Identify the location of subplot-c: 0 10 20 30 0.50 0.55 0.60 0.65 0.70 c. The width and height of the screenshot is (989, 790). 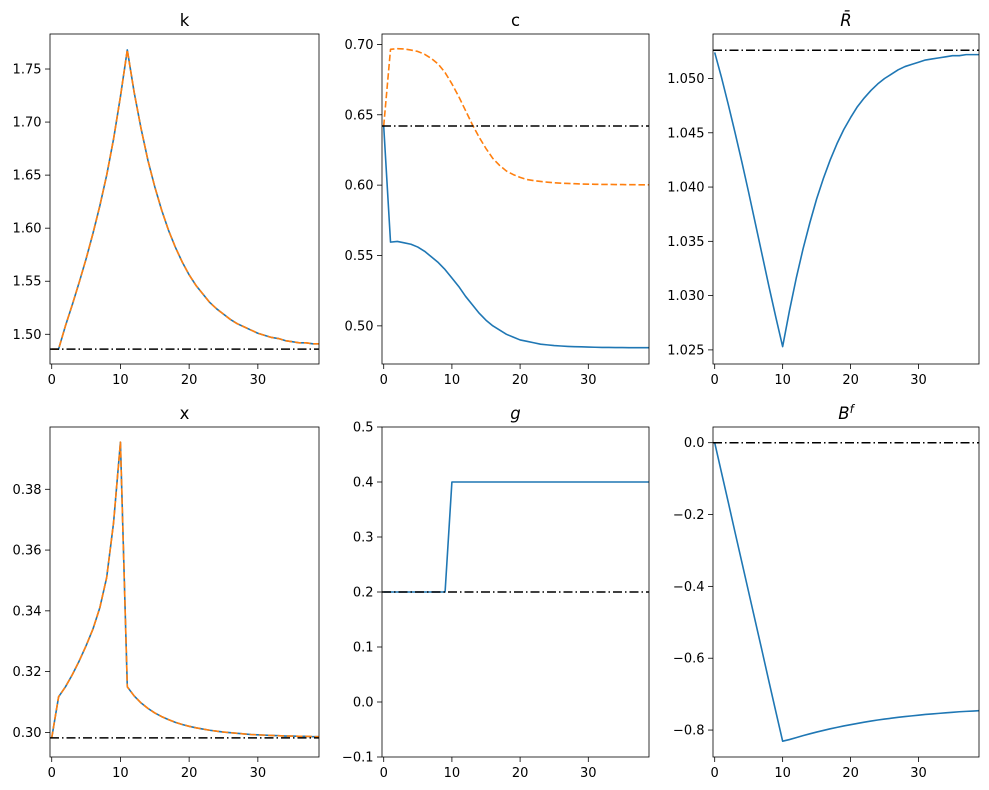
(497, 199).